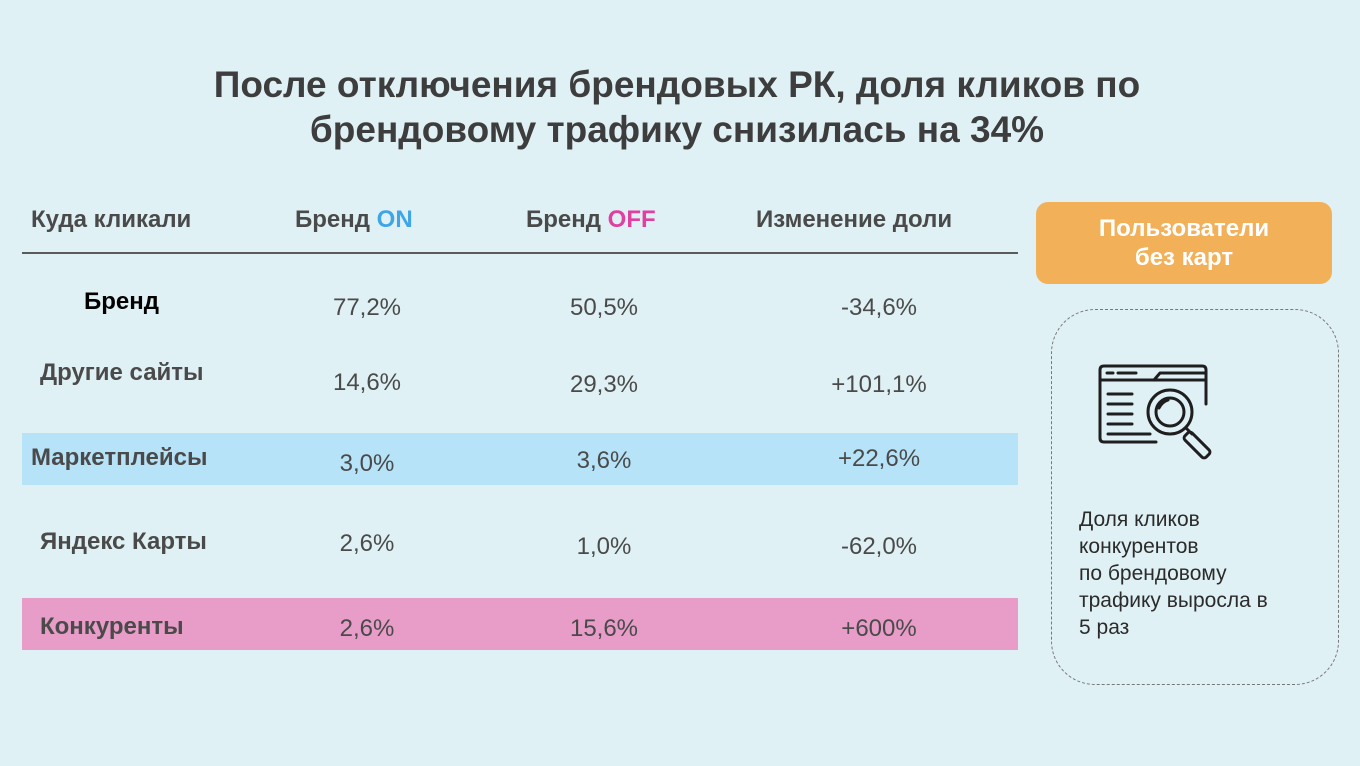 The width and height of the screenshot is (1360, 766). Describe the element at coordinates (1184, 228) in the screenshot. I see `badge-line-1: Пользователи` at that location.